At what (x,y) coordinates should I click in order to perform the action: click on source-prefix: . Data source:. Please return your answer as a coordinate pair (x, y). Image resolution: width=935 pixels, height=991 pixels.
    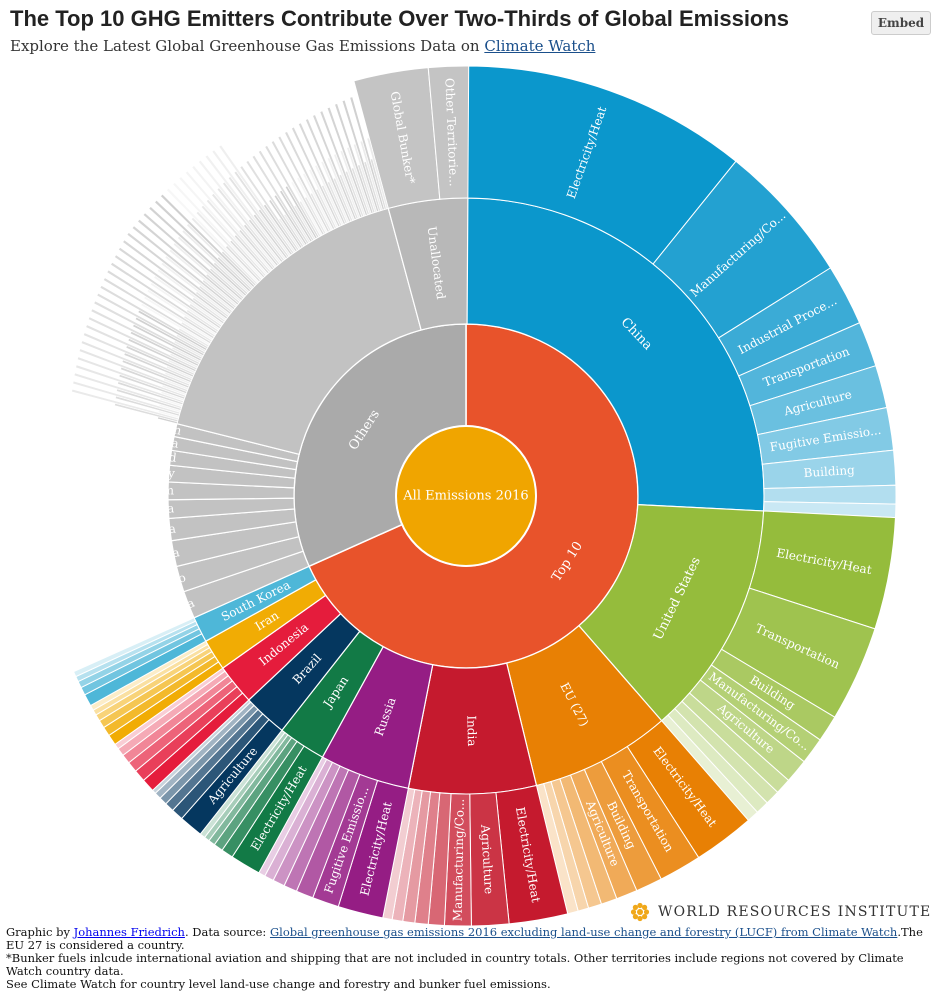
    Looking at the image, I should click on (227, 932).